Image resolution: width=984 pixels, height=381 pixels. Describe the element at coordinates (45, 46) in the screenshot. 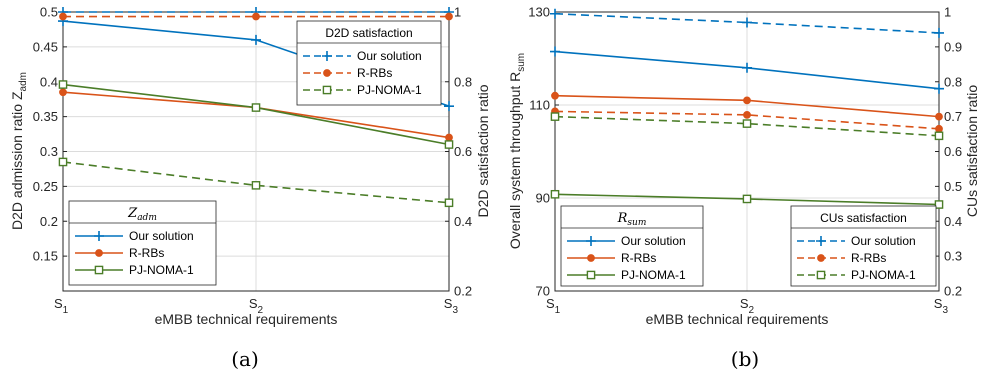

I see `y-left-tick-label: 0.45` at that location.